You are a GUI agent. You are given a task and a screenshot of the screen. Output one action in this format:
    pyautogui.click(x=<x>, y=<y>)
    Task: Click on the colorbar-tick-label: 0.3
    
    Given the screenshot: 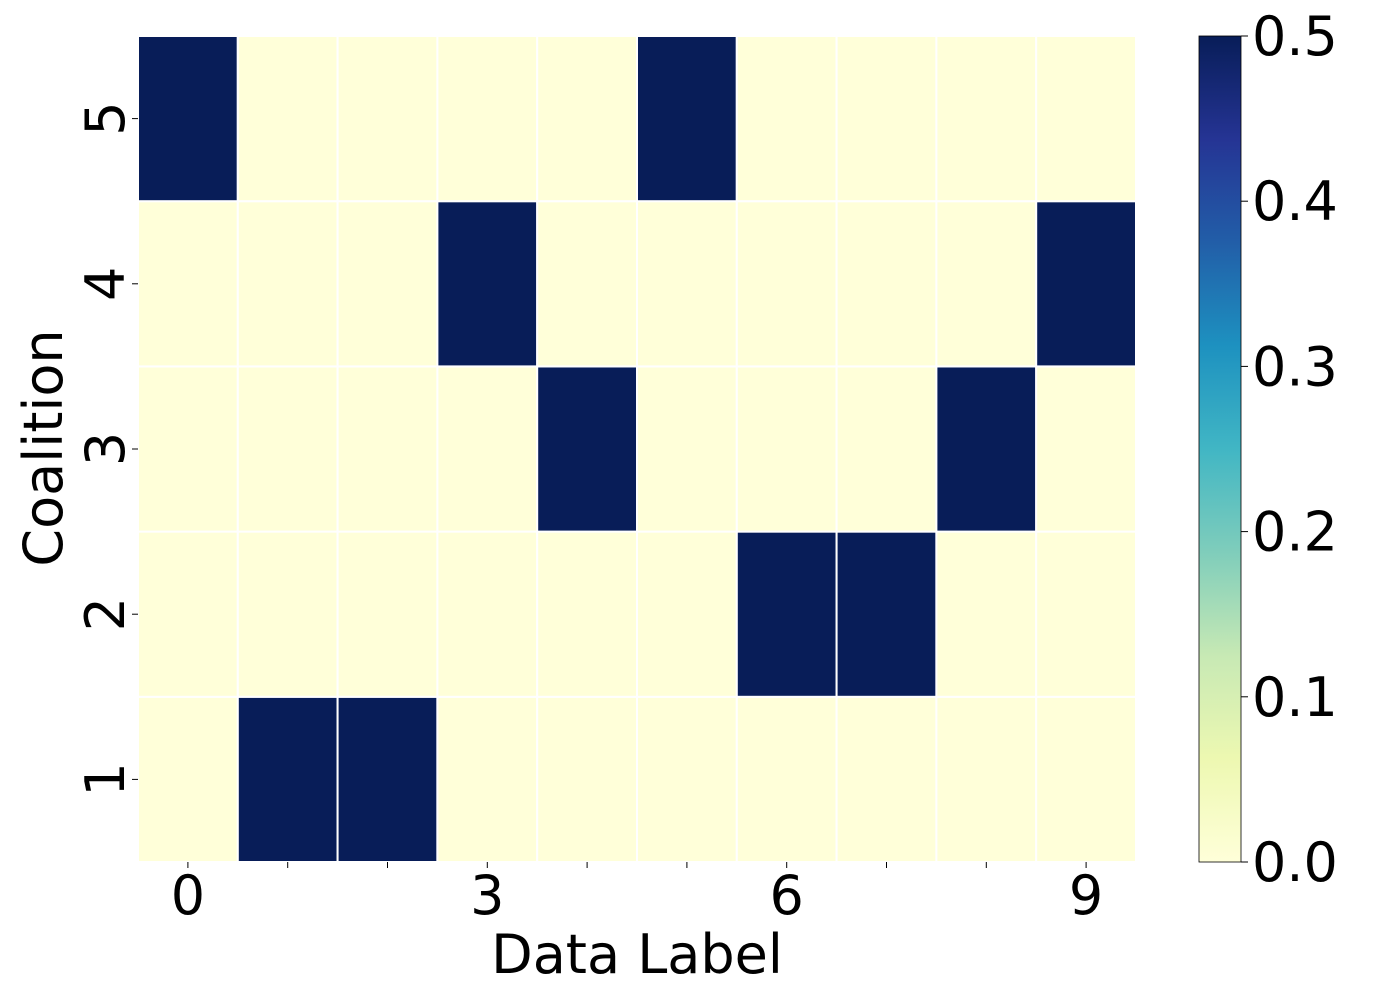 What is the action you would take?
    pyautogui.click(x=1295, y=366)
    